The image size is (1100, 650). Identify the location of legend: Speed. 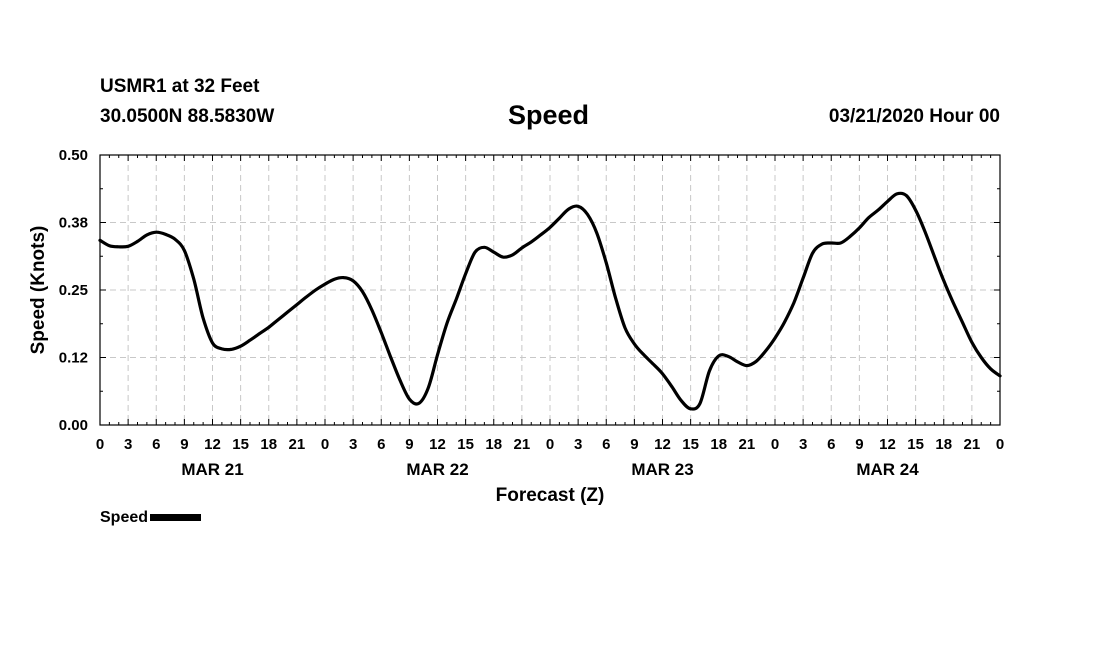
(151, 518).